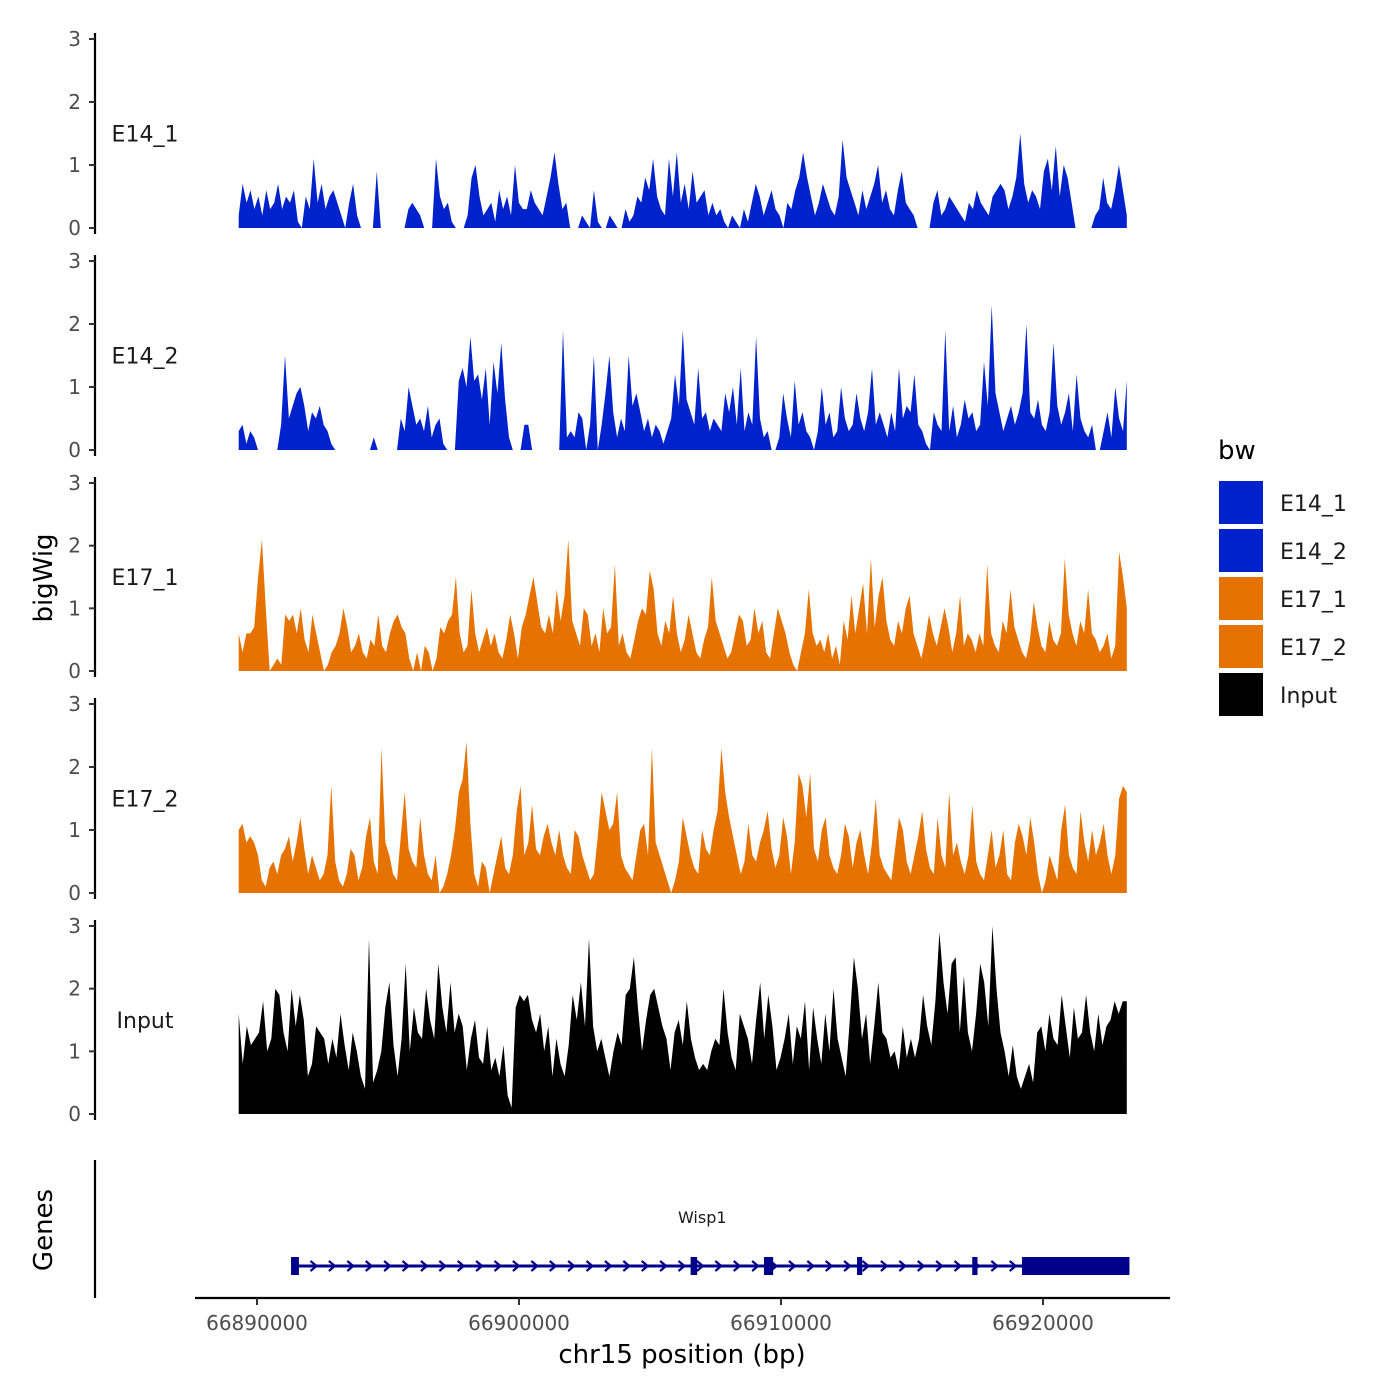 Image resolution: width=1400 pixels, height=1400 pixels. I want to click on legend-label: E14_2, so click(1313, 552).